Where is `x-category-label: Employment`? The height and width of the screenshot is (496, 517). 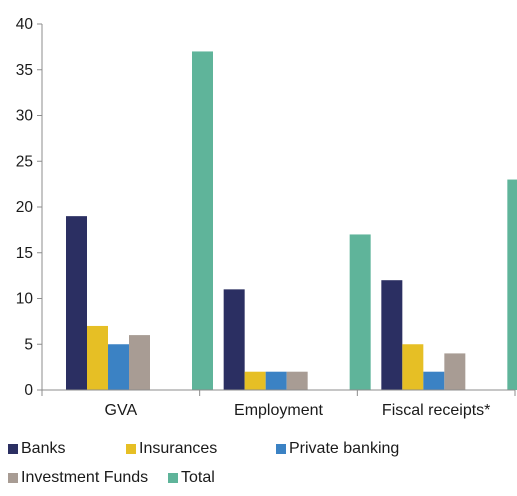 x-category-label: Employment is located at coordinates (278, 410).